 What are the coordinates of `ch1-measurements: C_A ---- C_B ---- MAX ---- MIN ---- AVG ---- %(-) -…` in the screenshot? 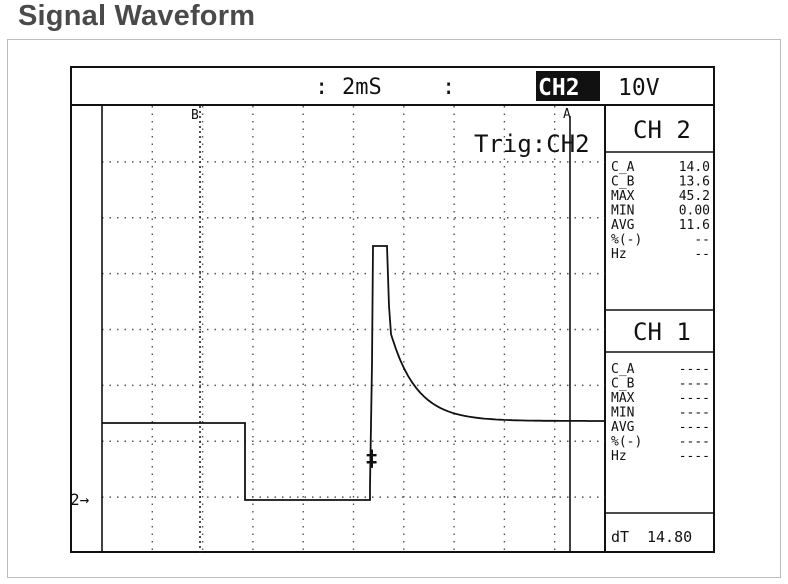 It's located at (660, 413).